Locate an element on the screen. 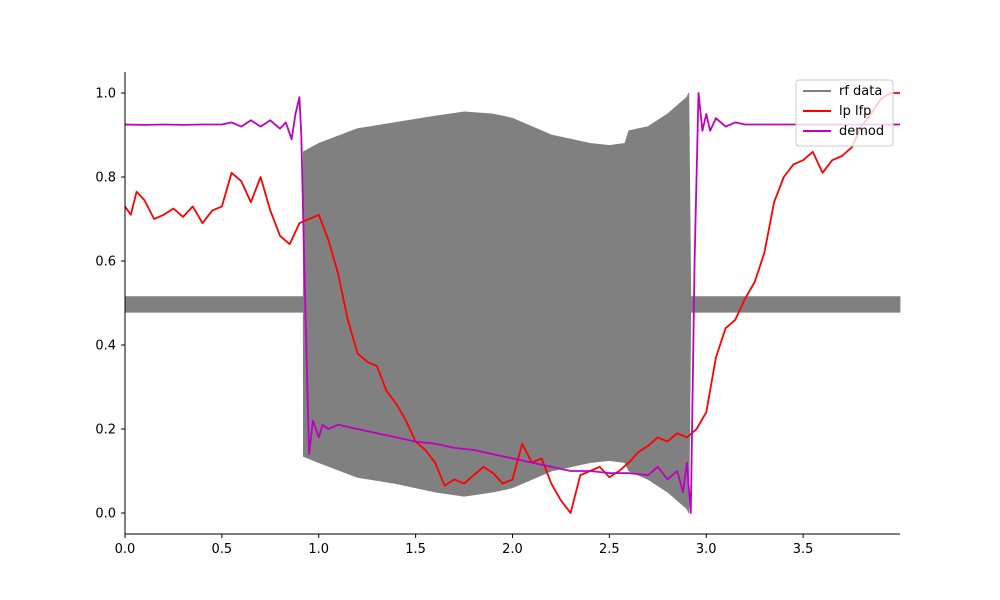 The height and width of the screenshot is (600, 1000). y-tick-label: 0.0 is located at coordinates (105, 514).